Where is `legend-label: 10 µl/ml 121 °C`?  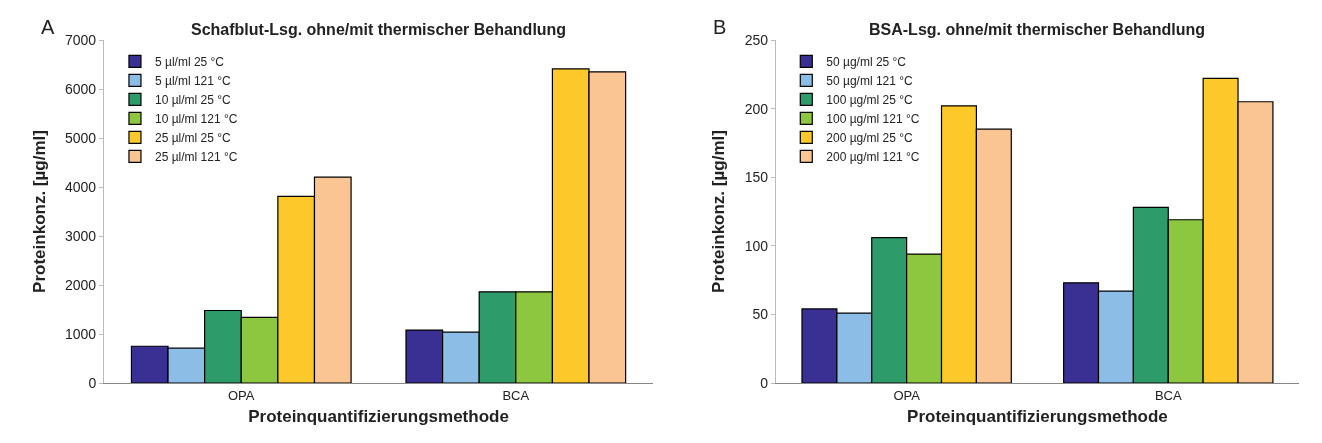 legend-label: 10 µl/ml 121 °C is located at coordinates (196, 119).